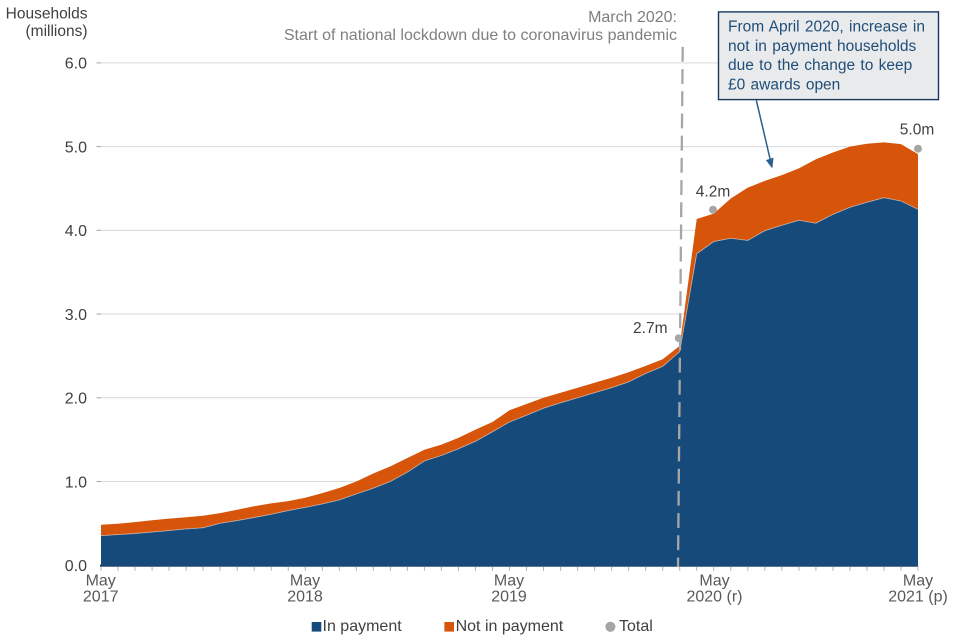  I want to click on svg-text: 4.0, so click(76, 231).